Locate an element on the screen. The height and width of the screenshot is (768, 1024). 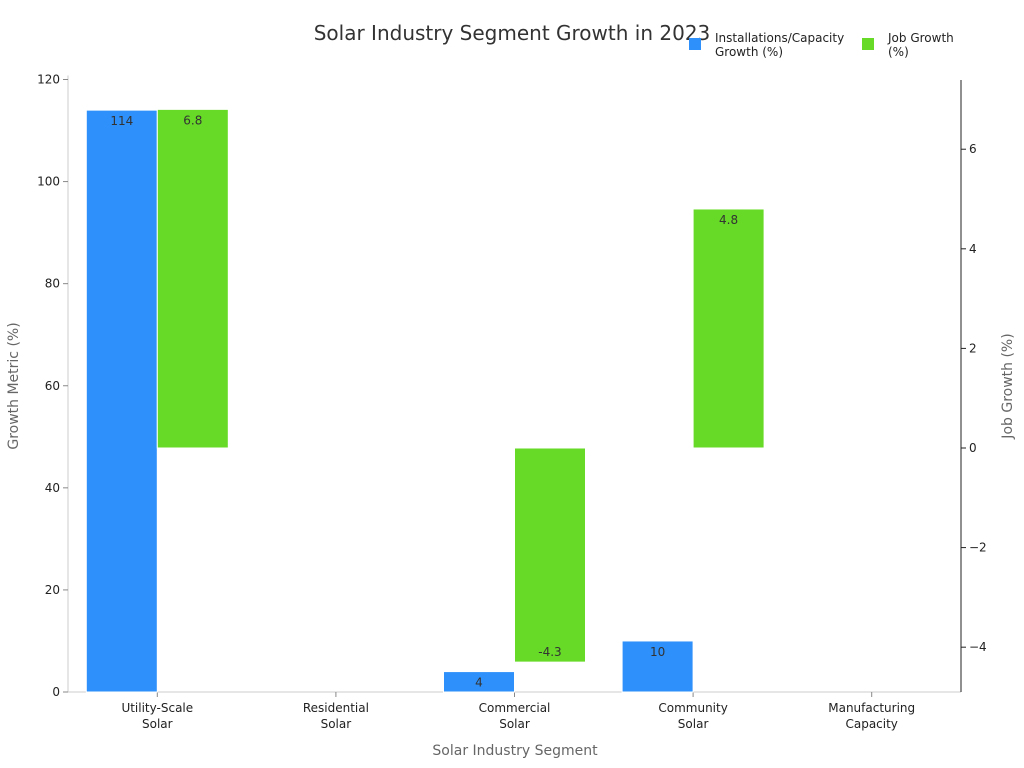
legend-label: (%) is located at coordinates (898, 52).